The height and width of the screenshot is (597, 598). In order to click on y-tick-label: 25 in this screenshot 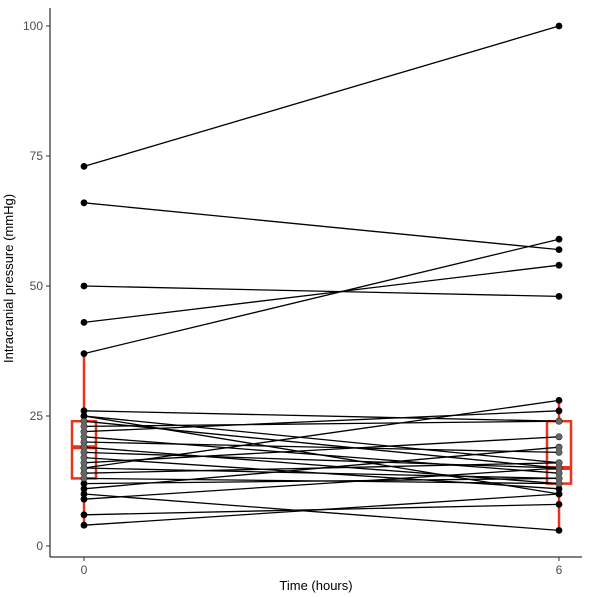, I will do `click(37, 416)`.